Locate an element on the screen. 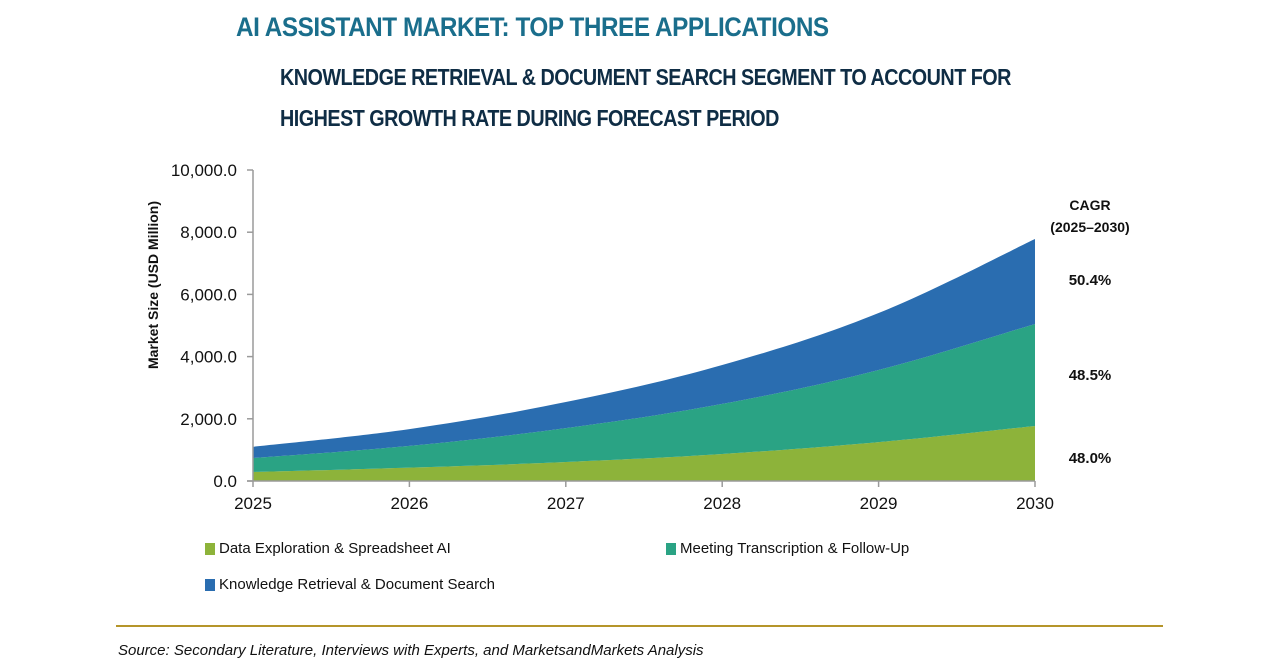  cagr-values: 48.0% 48.5% 50.4% is located at coordinates (1090, 369).